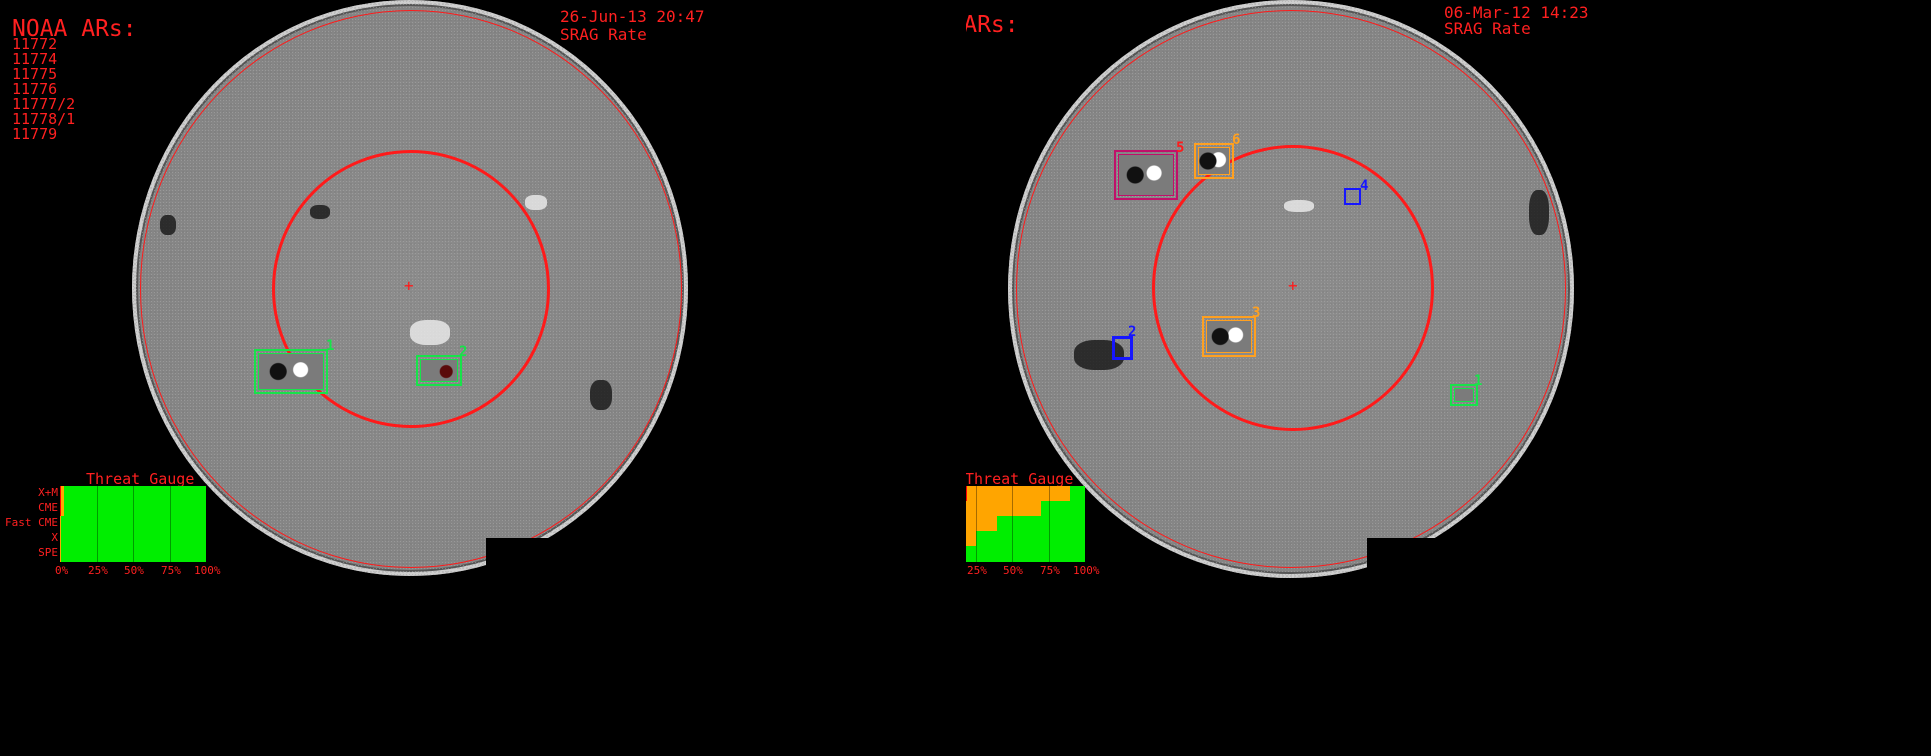 The width and height of the screenshot is (1931, 756). Describe the element at coordinates (1516, 12) in the screenshot. I see `observation-date: 06-Mar-12 14:23` at that location.